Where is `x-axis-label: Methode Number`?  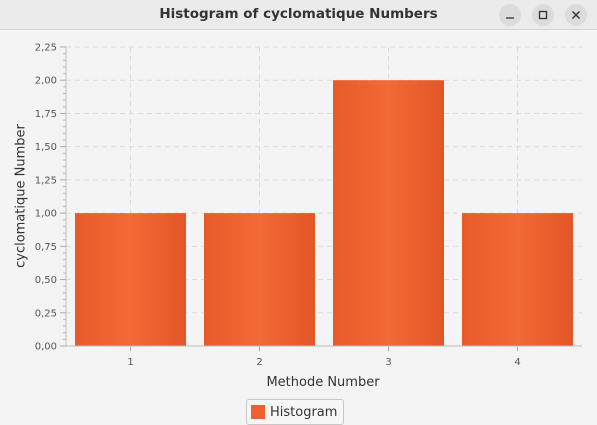
x-axis-label: Methode Number is located at coordinates (323, 382).